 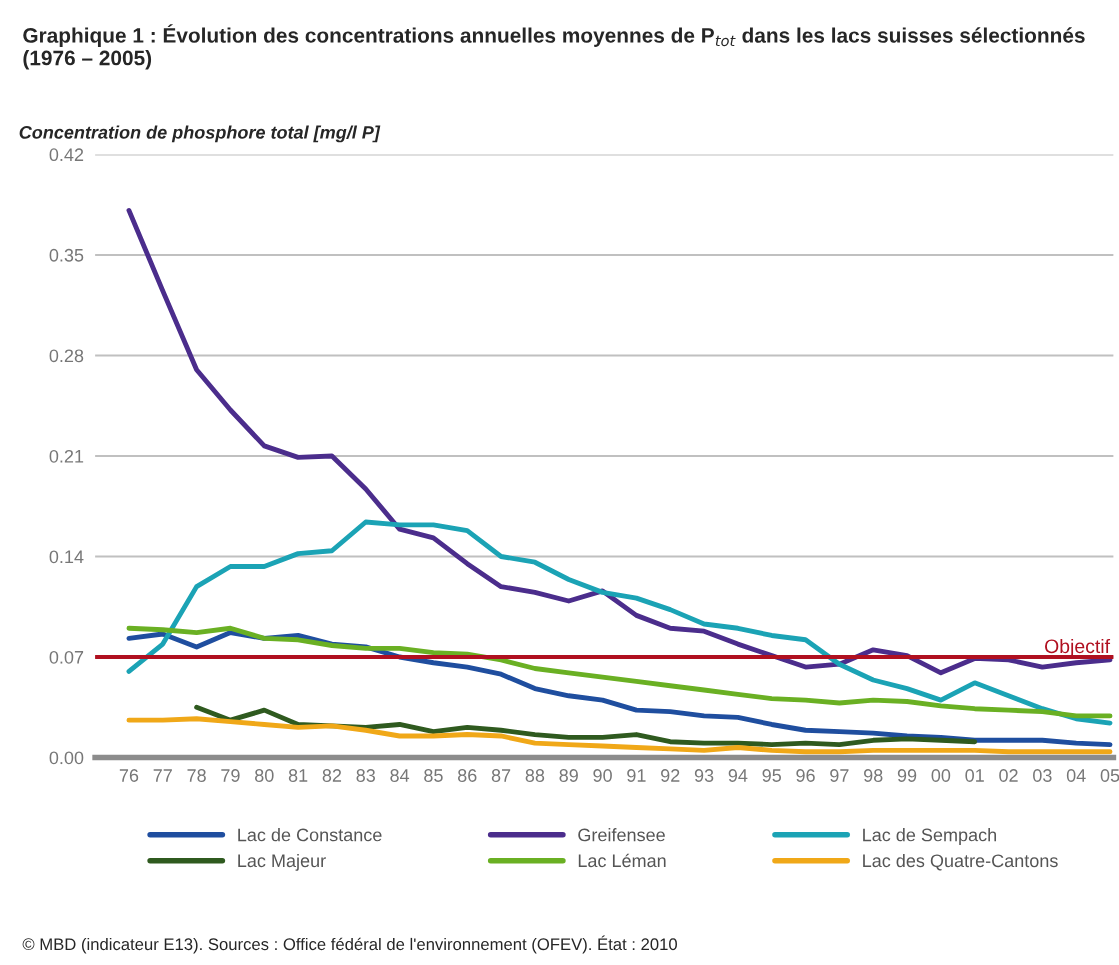 I want to click on x-tick-label: 05, so click(x=1109, y=775).